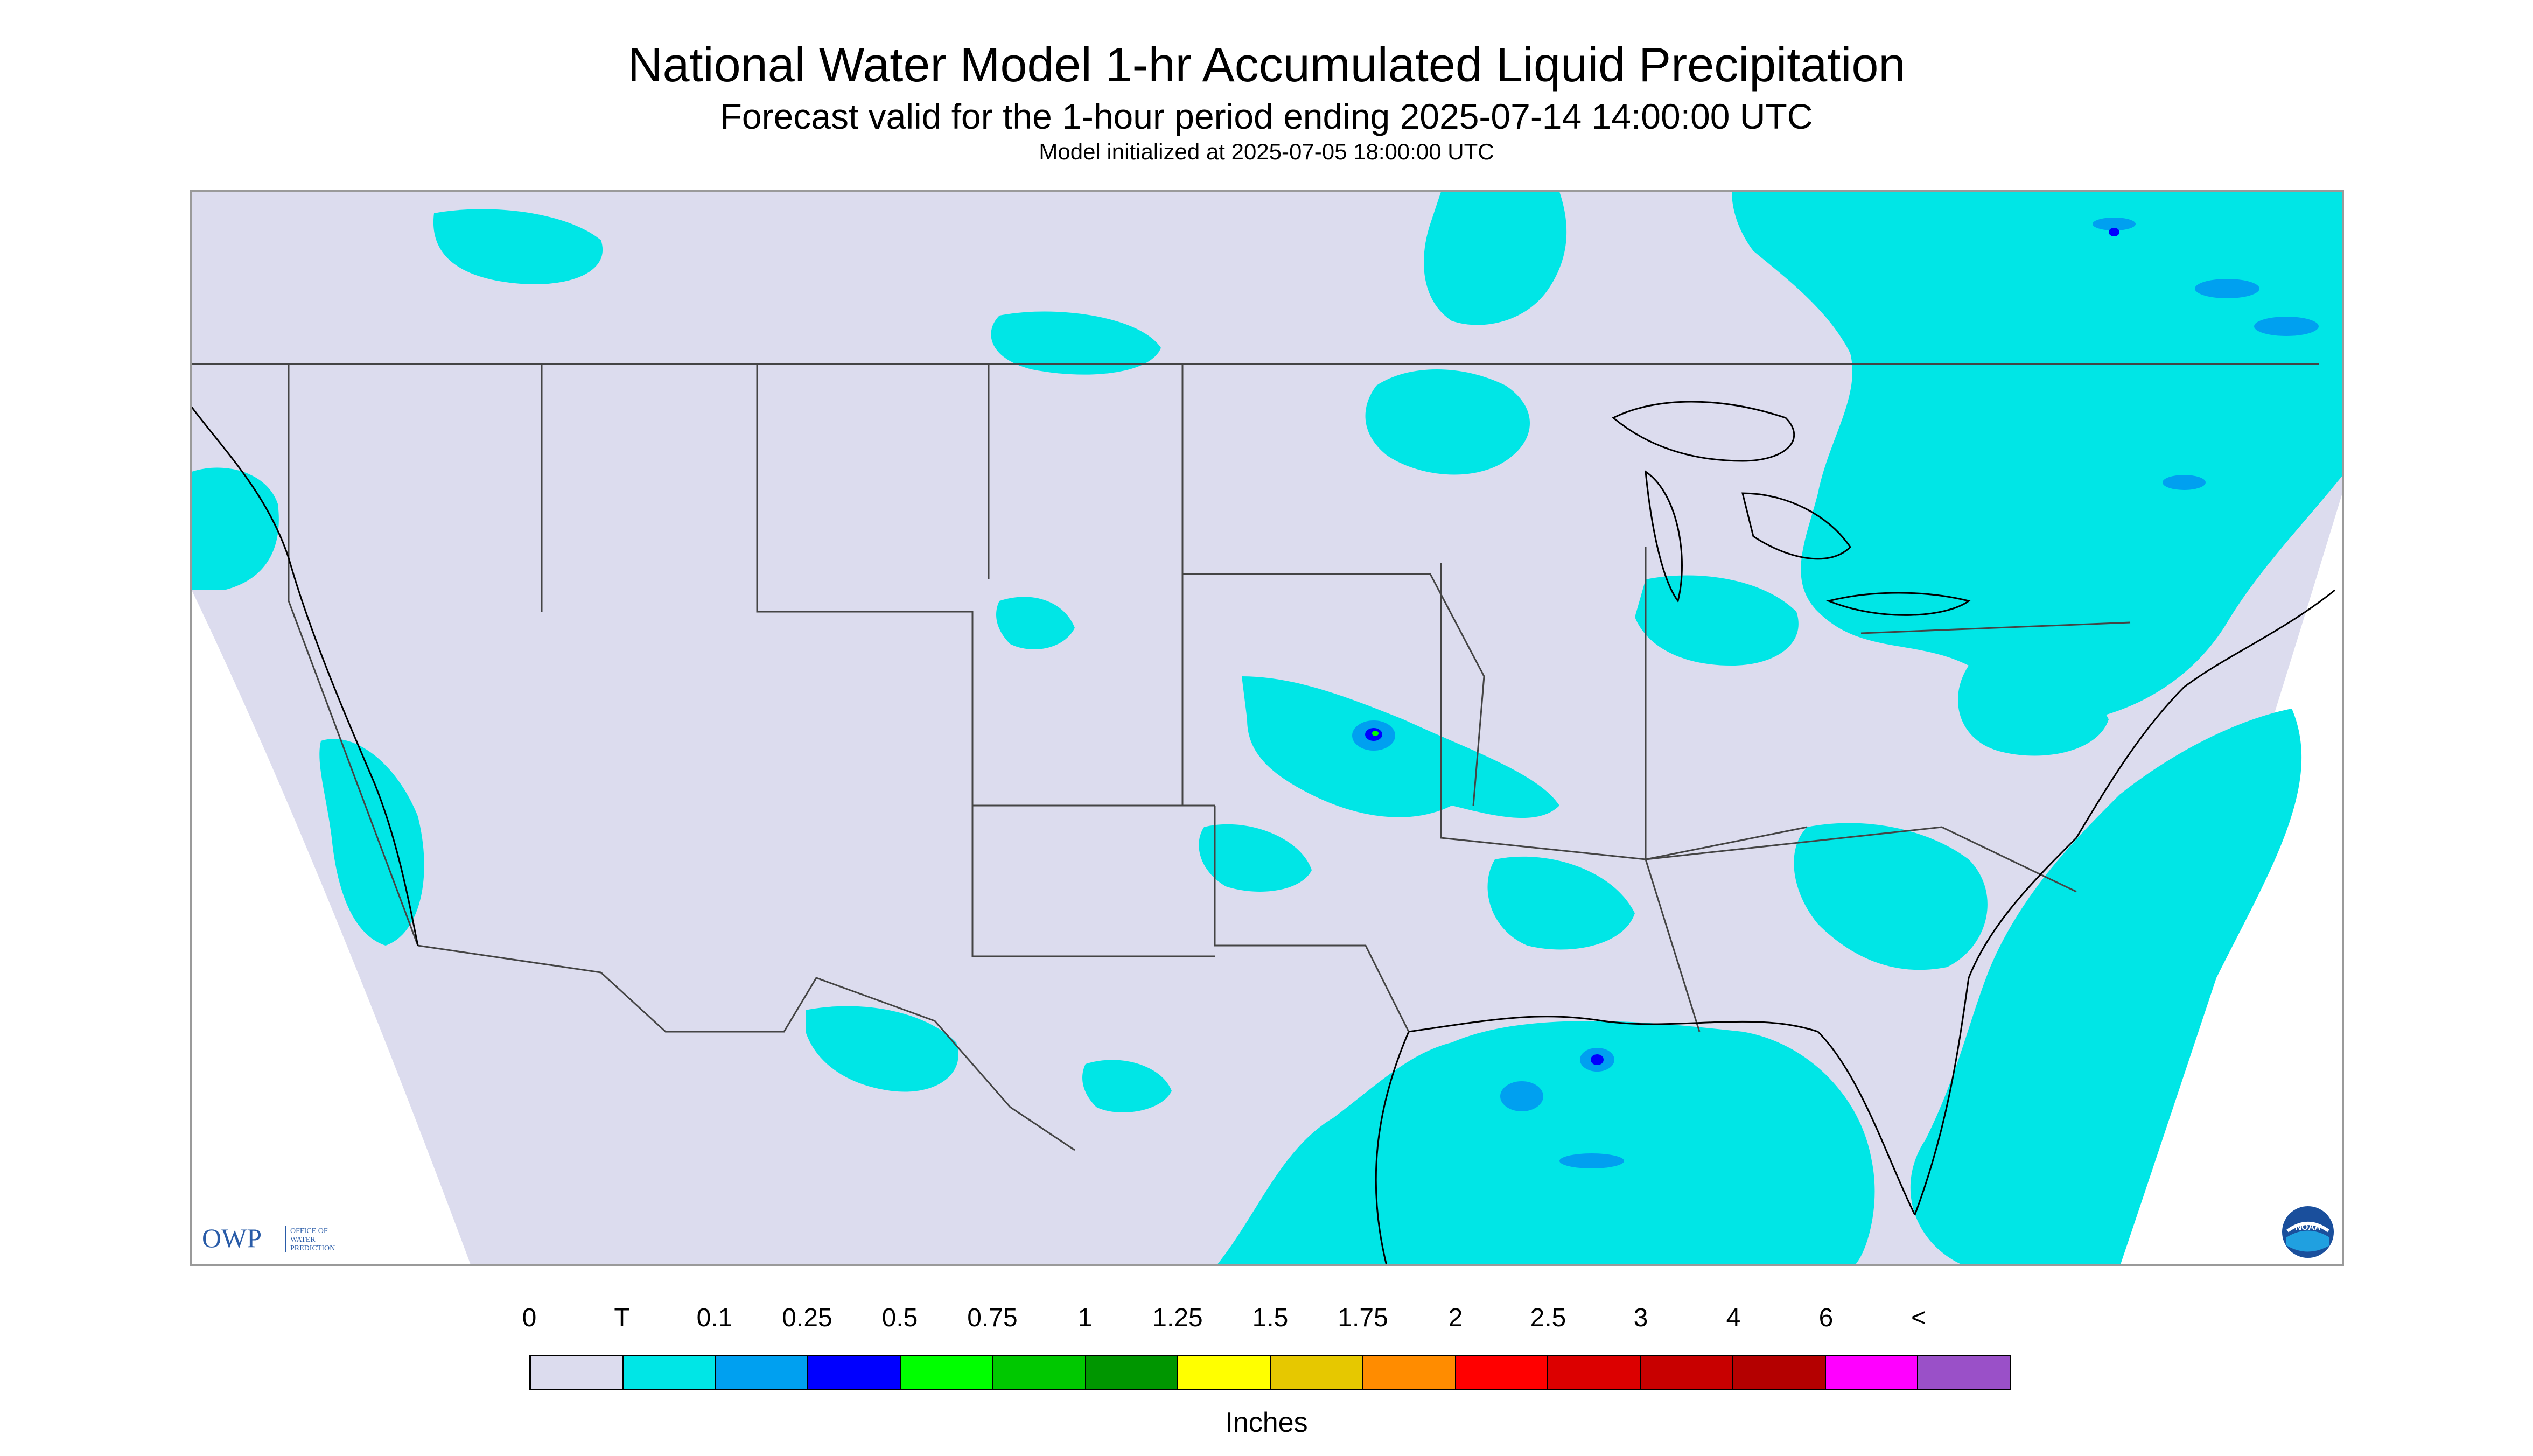  What do you see at coordinates (529, 1318) in the screenshot?
I see `legend-tick-label: 0` at bounding box center [529, 1318].